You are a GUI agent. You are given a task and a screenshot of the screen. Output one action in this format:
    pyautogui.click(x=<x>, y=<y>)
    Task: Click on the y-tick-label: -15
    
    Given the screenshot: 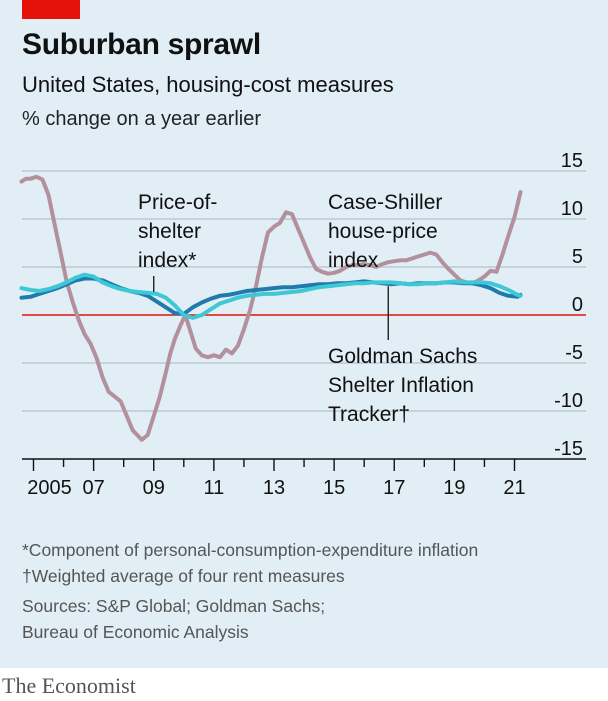 What is the action you would take?
    pyautogui.click(x=568, y=449)
    